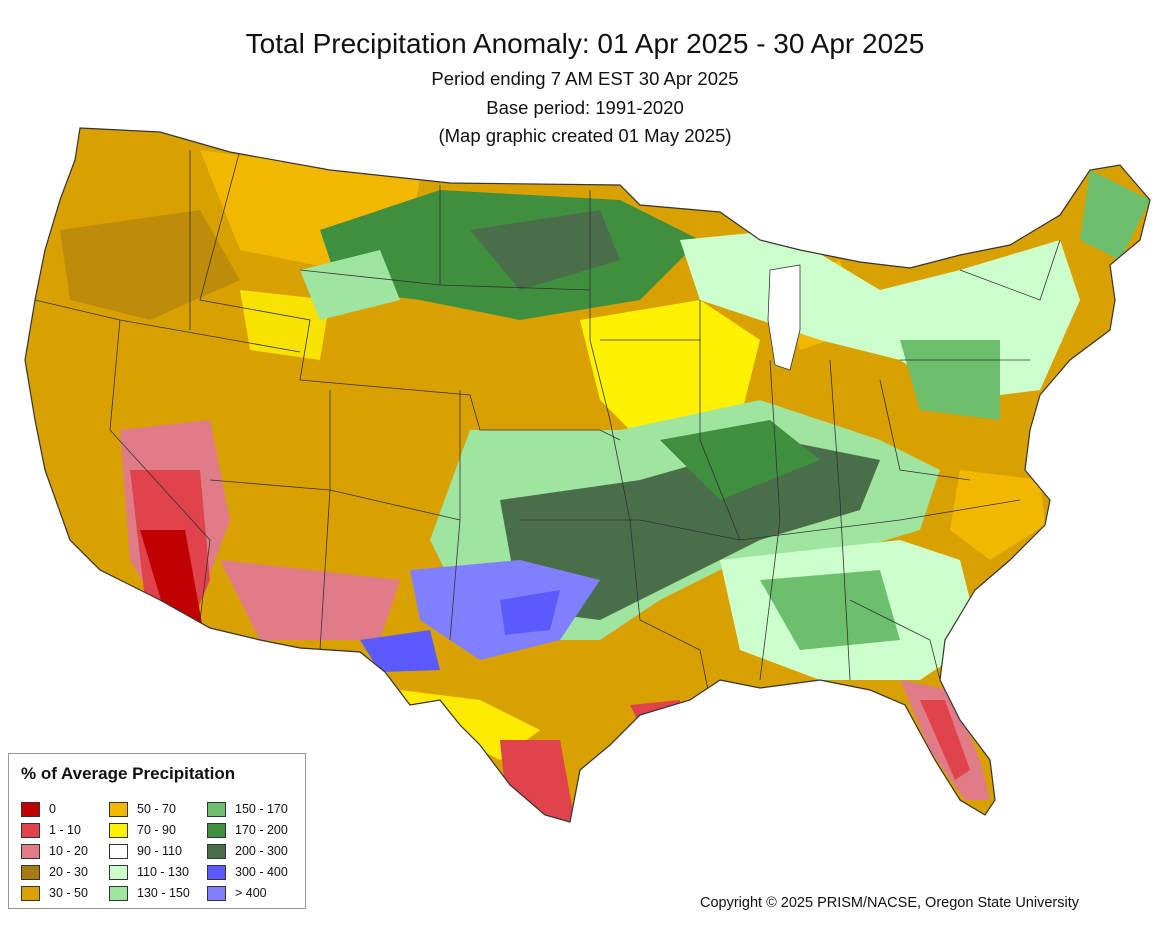 The height and width of the screenshot is (944, 1170). What do you see at coordinates (156, 809) in the screenshot?
I see `legend-label: 50 - 70` at bounding box center [156, 809].